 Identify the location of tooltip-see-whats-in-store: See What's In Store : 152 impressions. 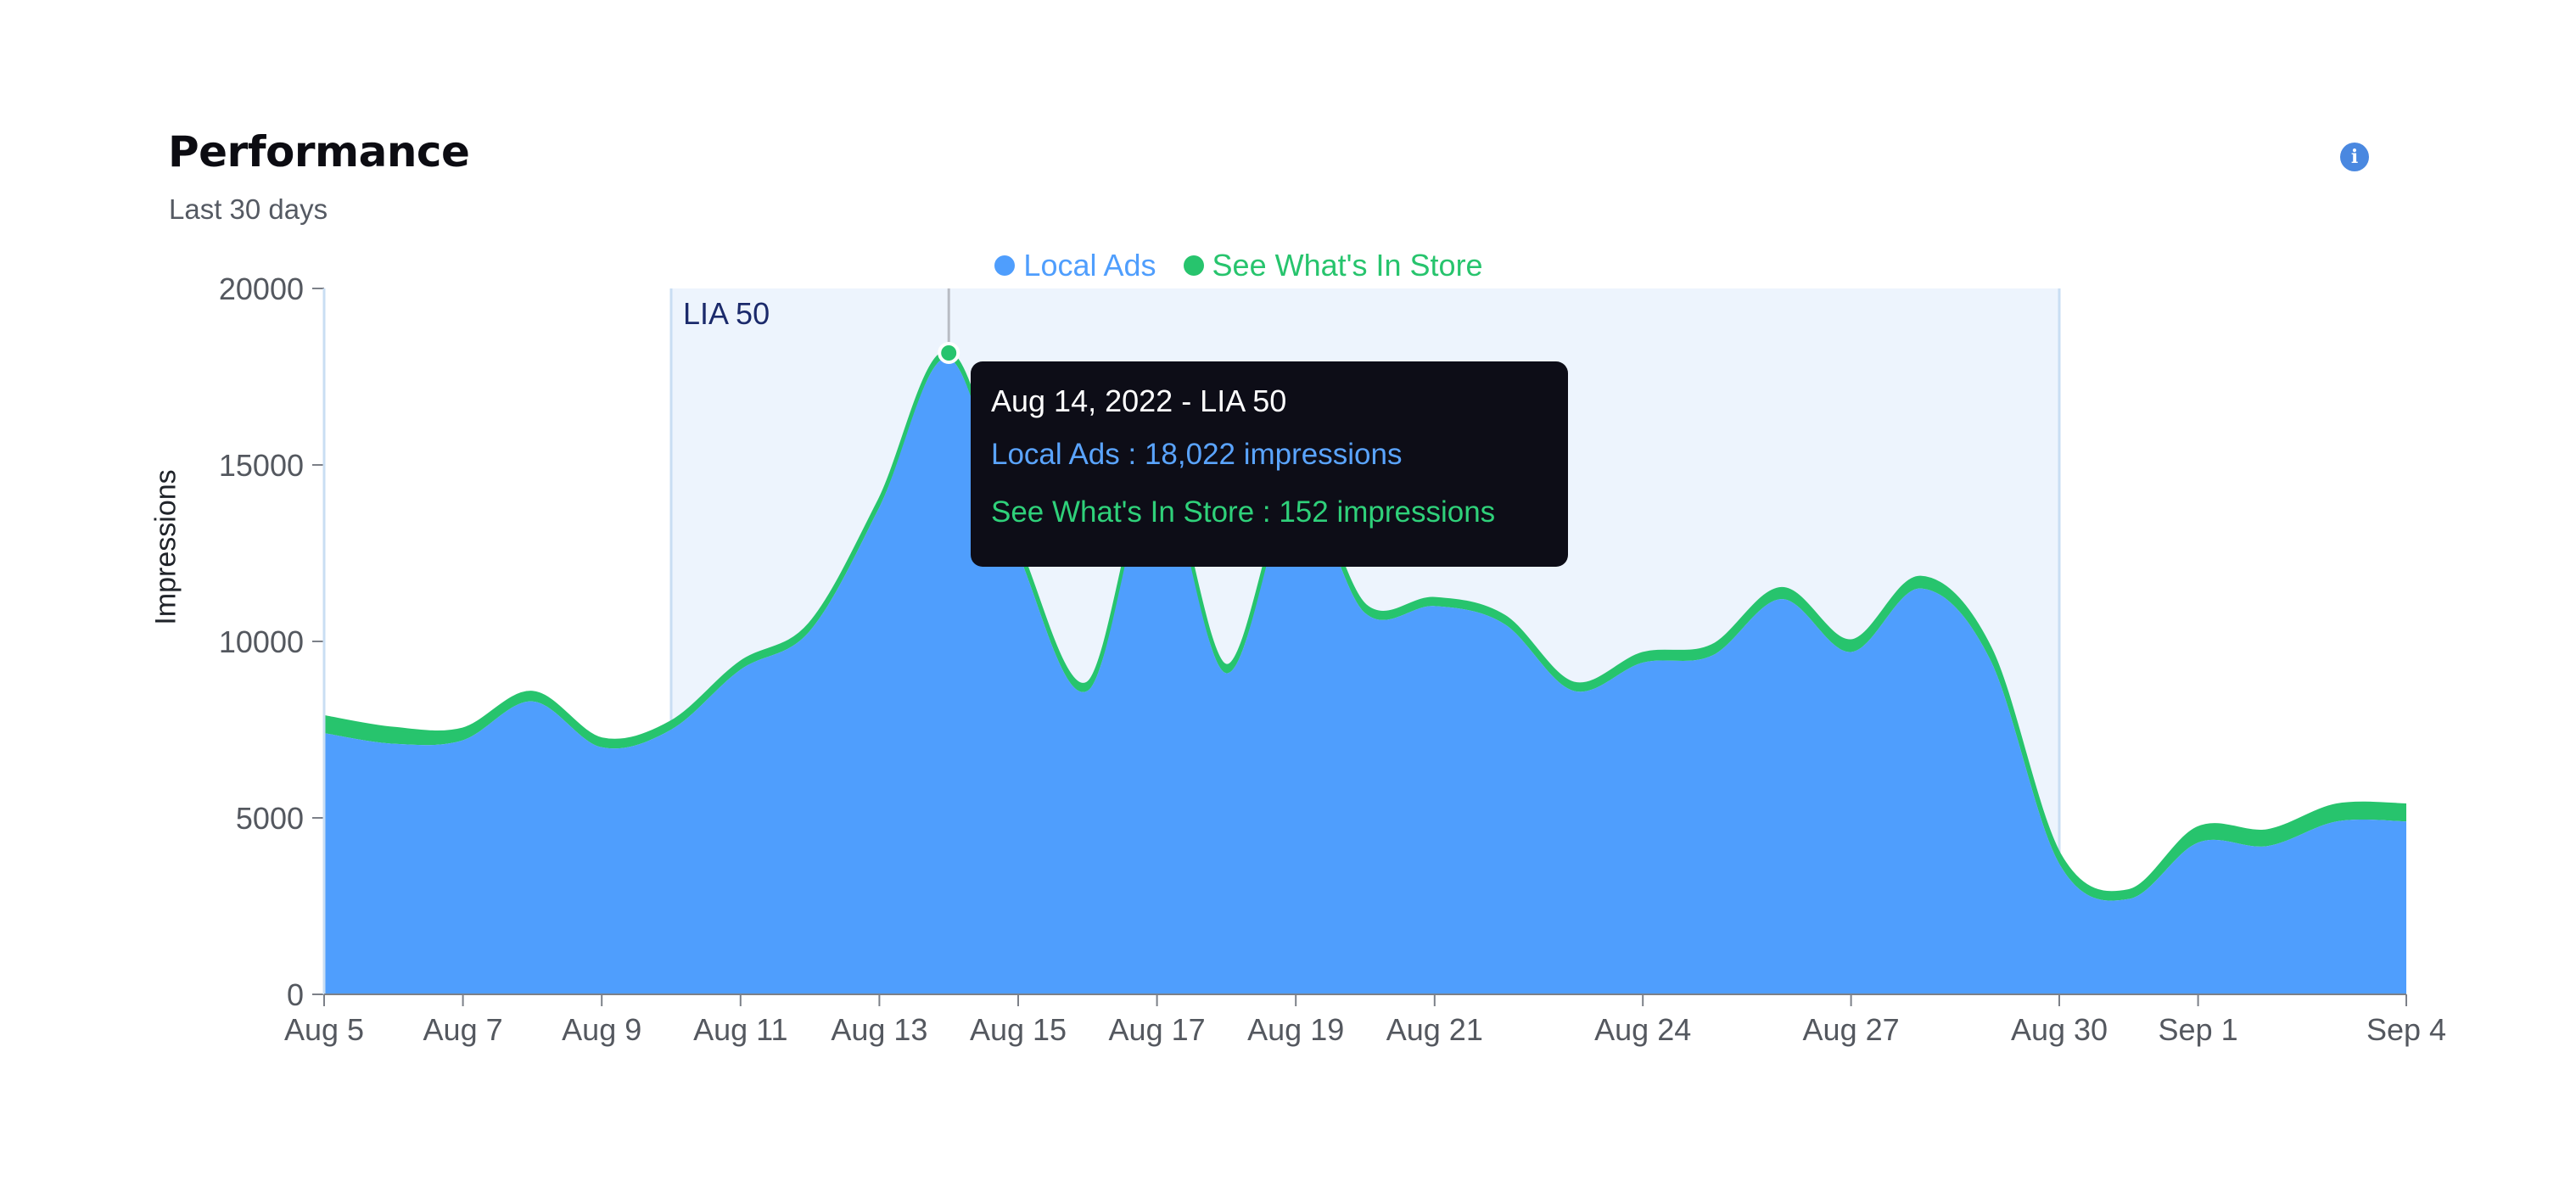
(1244, 512).